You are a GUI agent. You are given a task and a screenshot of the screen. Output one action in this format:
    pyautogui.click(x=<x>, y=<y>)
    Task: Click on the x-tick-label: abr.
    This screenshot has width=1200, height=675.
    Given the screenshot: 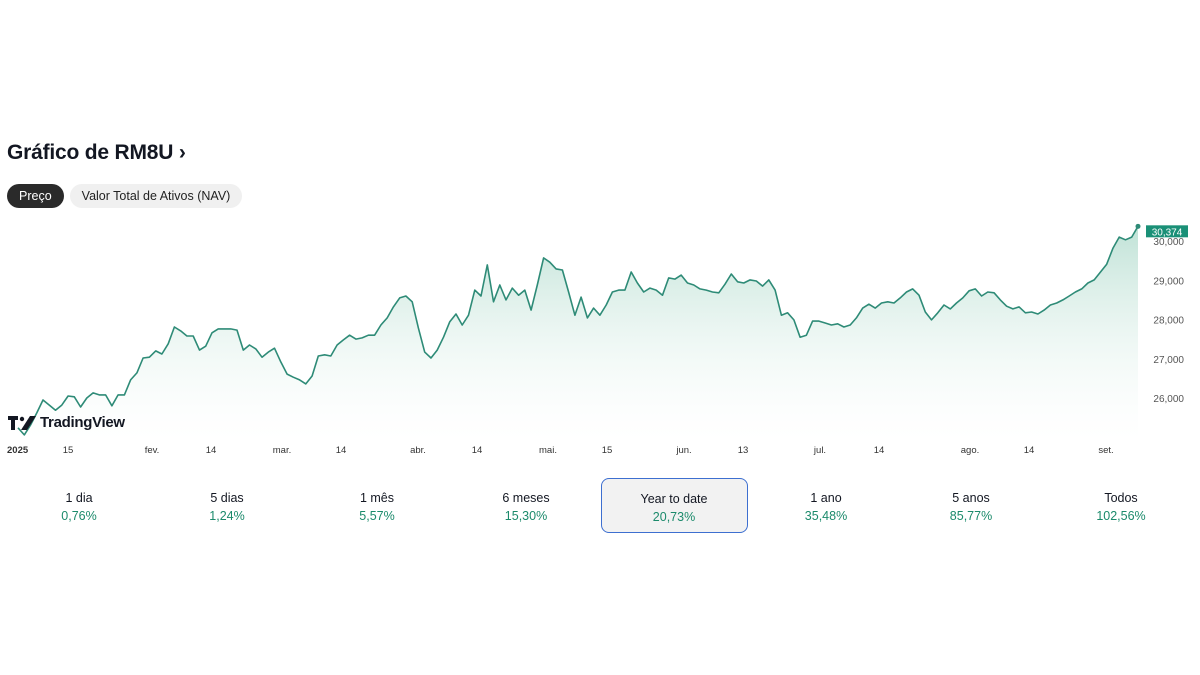 What is the action you would take?
    pyautogui.click(x=418, y=450)
    